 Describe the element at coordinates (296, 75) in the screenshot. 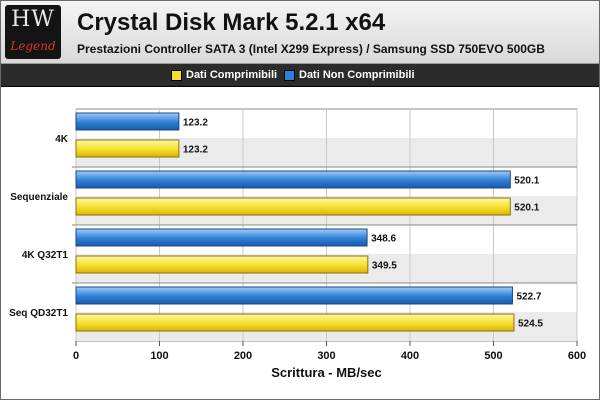

I see `legend: Dati Comprimibili Dati Non Comprimibili` at that location.